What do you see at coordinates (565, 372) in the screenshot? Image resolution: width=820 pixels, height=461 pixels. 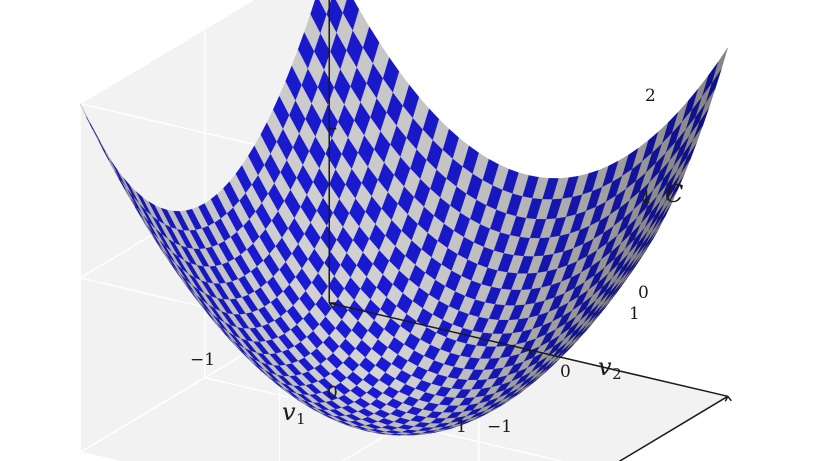 I see `ytick-label-0: 0` at bounding box center [565, 372].